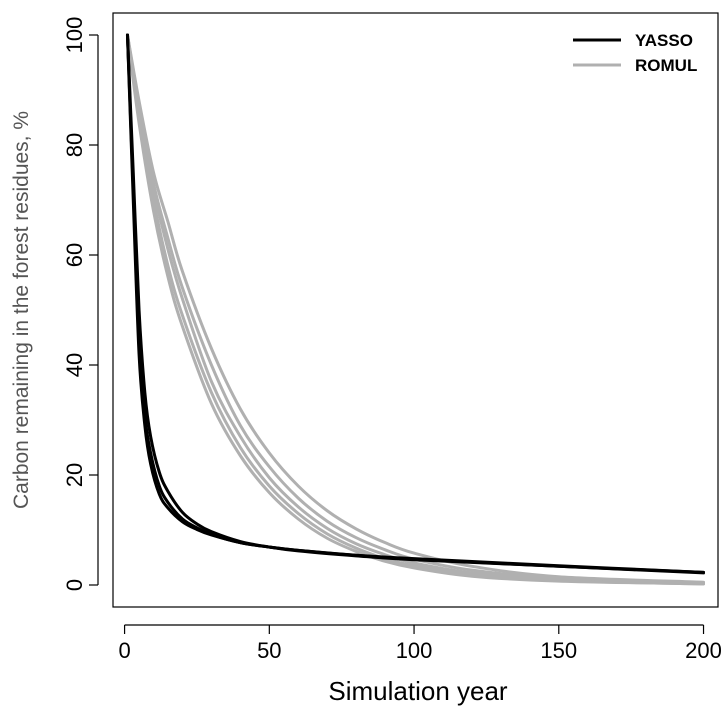 The height and width of the screenshot is (713, 721). What do you see at coordinates (74, 35) in the screenshot?
I see `y-tick-label: 100` at bounding box center [74, 35].